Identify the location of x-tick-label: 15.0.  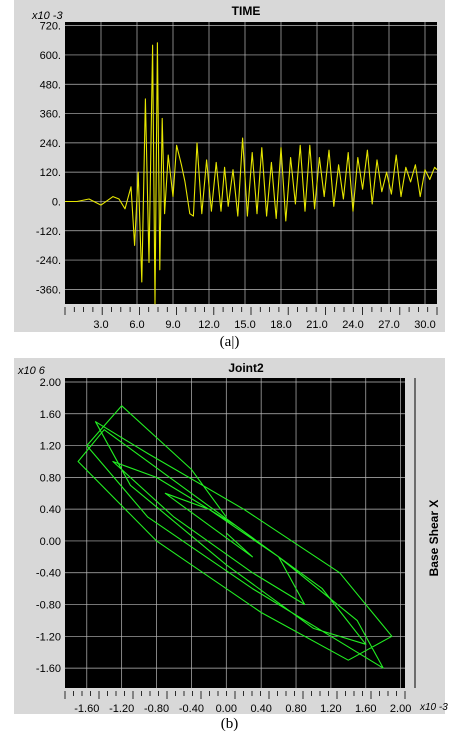
(244, 325).